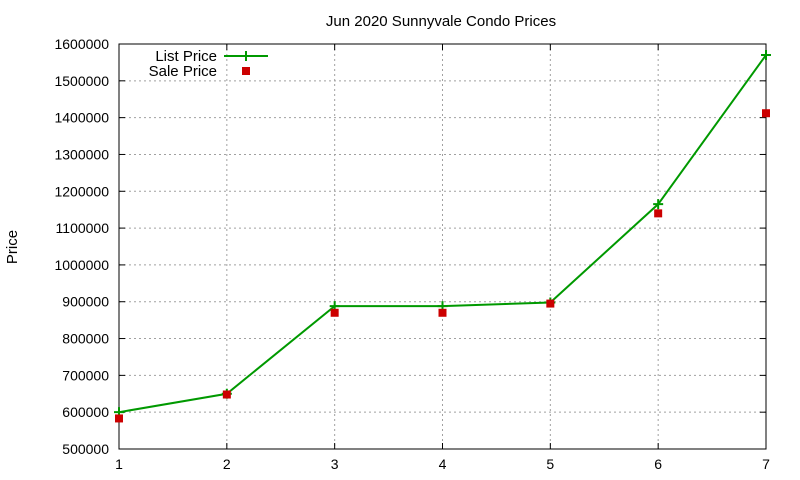 The image size is (800, 480). Describe the element at coordinates (85, 449) in the screenshot. I see `y-tick-label: 500000` at that location.